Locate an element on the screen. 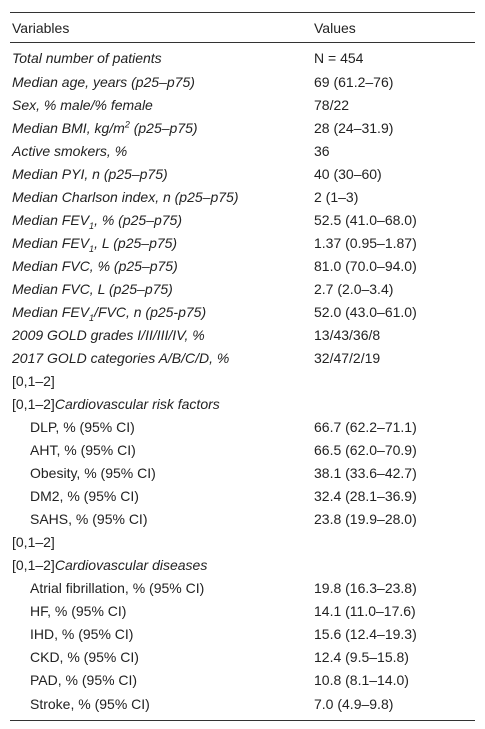 This screenshot has width=485, height=729. label-text: 2009 GOLD grades I/II/III/IV, % is located at coordinates (108, 334).